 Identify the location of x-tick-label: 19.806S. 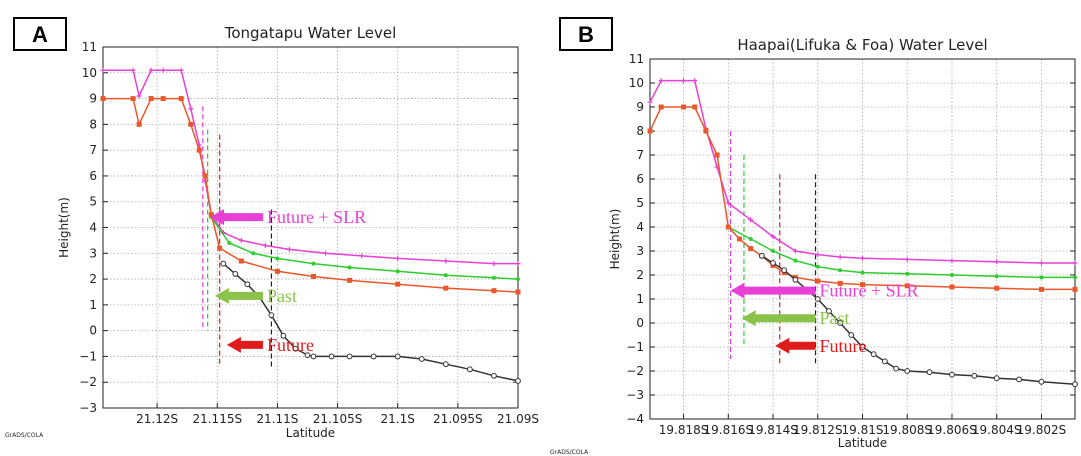
(952, 430).